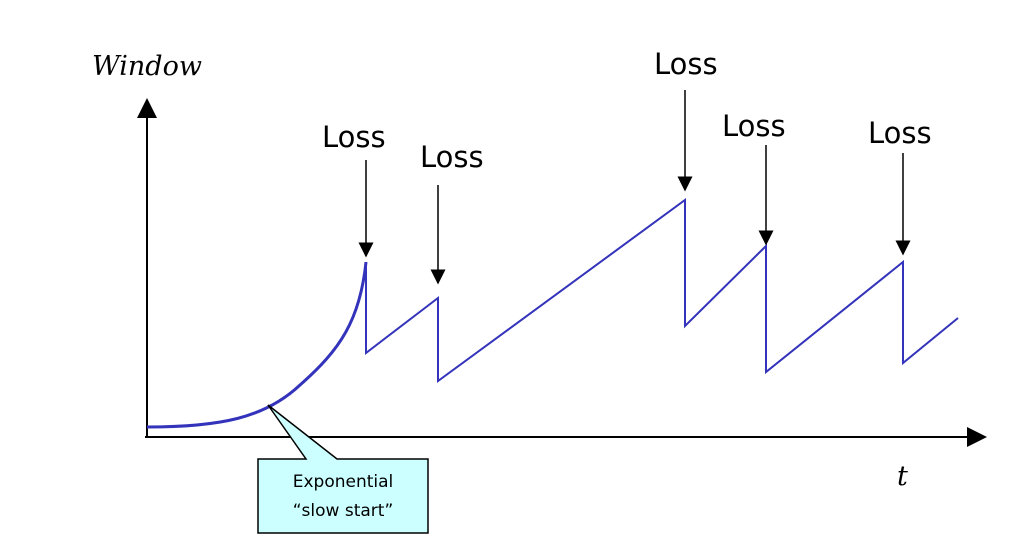 The width and height of the screenshot is (1029, 559). Describe the element at coordinates (452, 212) in the screenshot. I see `loss-marker-2: Loss` at that location.